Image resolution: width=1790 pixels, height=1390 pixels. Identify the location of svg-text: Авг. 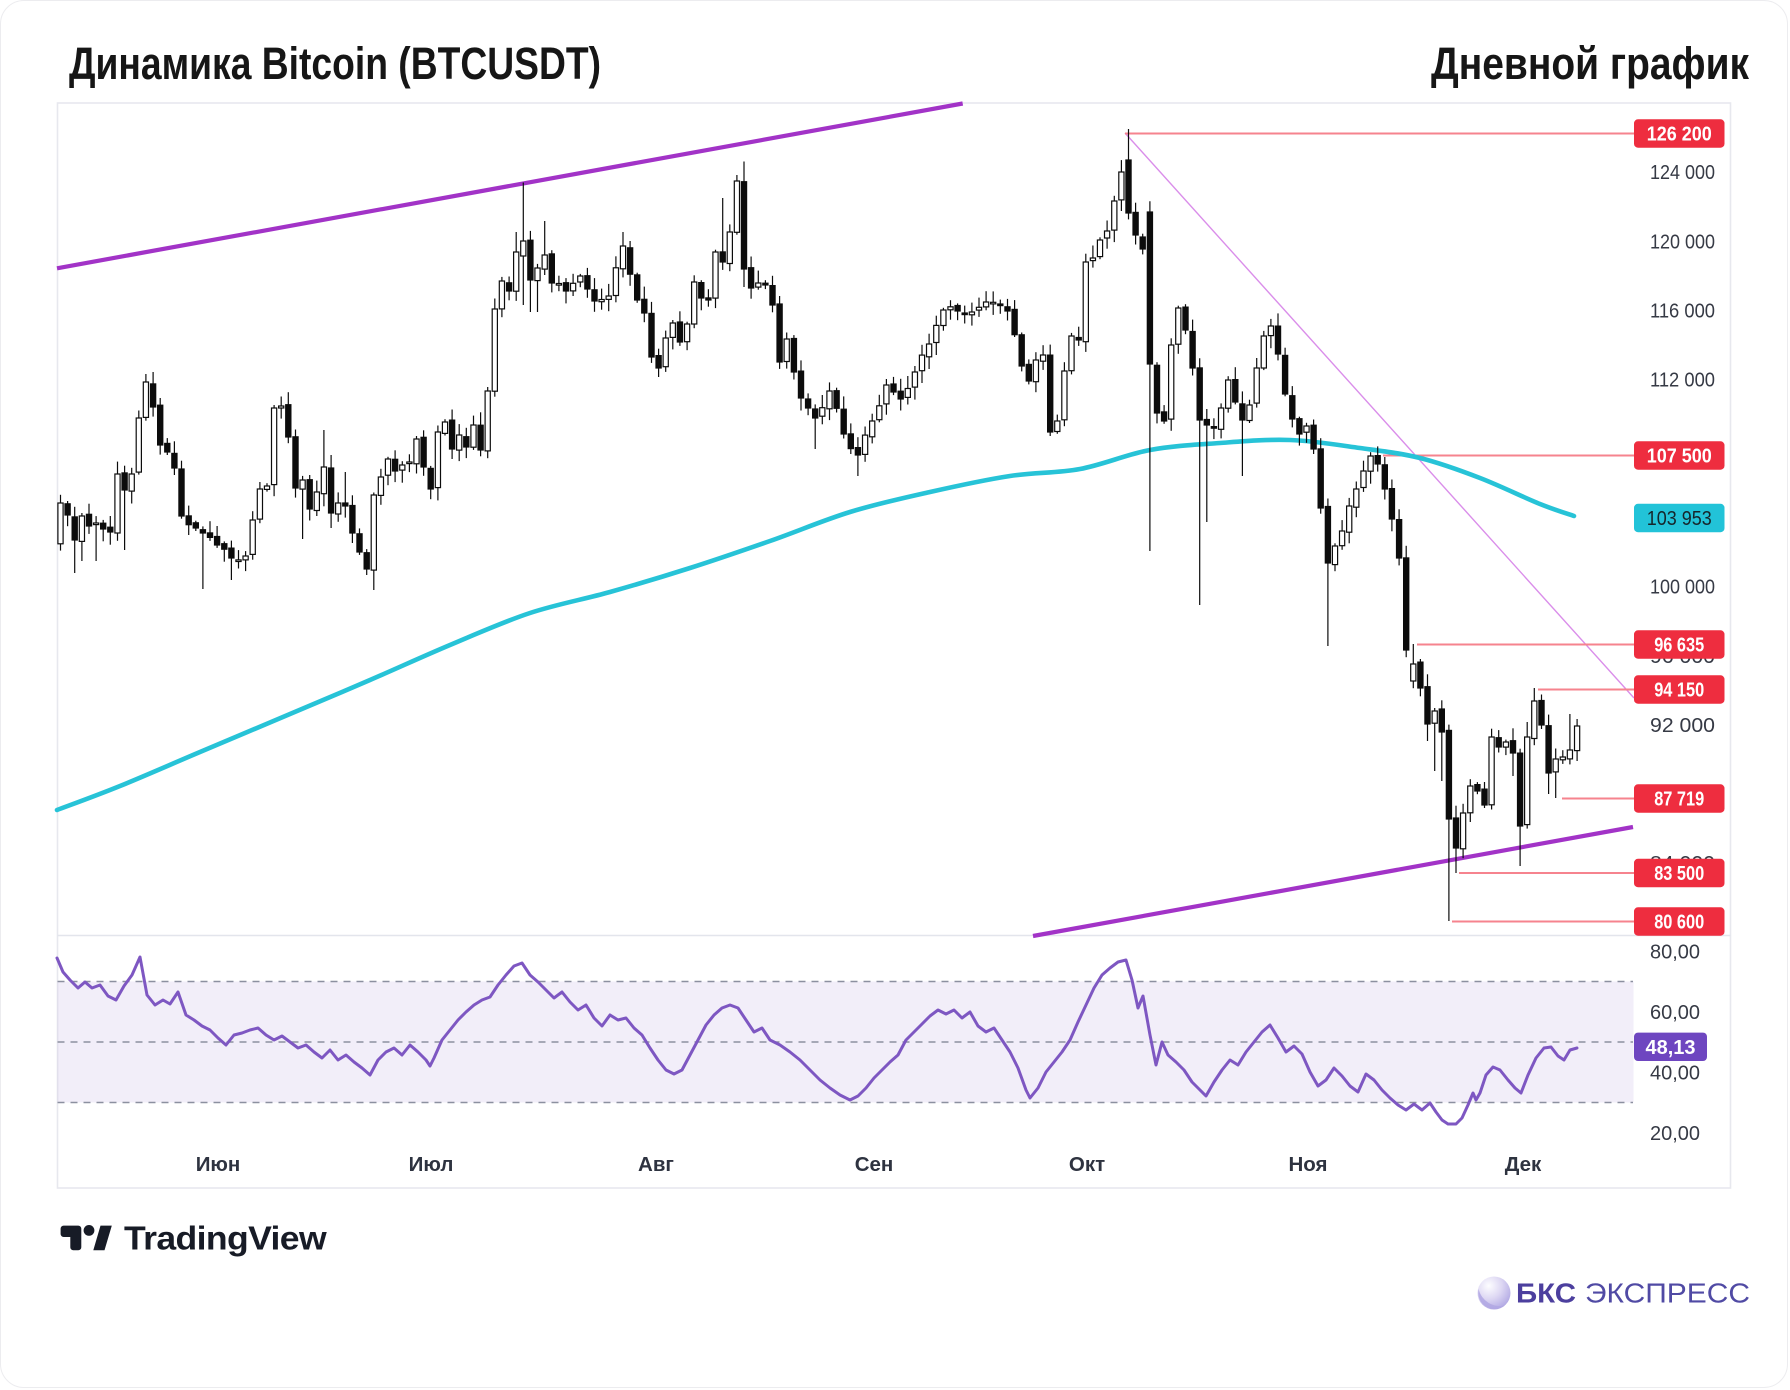
(656, 1164).